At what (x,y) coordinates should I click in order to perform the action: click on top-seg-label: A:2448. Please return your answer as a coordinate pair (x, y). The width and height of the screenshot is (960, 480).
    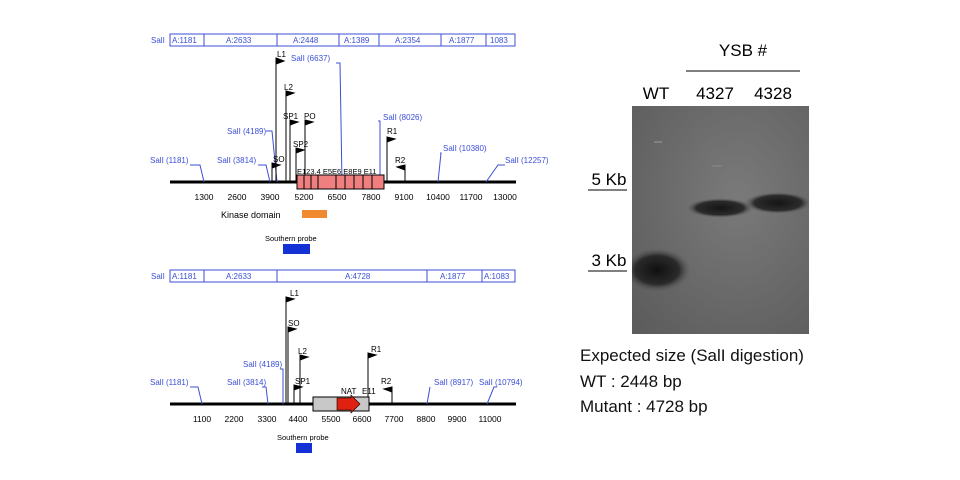
    Looking at the image, I should click on (306, 40).